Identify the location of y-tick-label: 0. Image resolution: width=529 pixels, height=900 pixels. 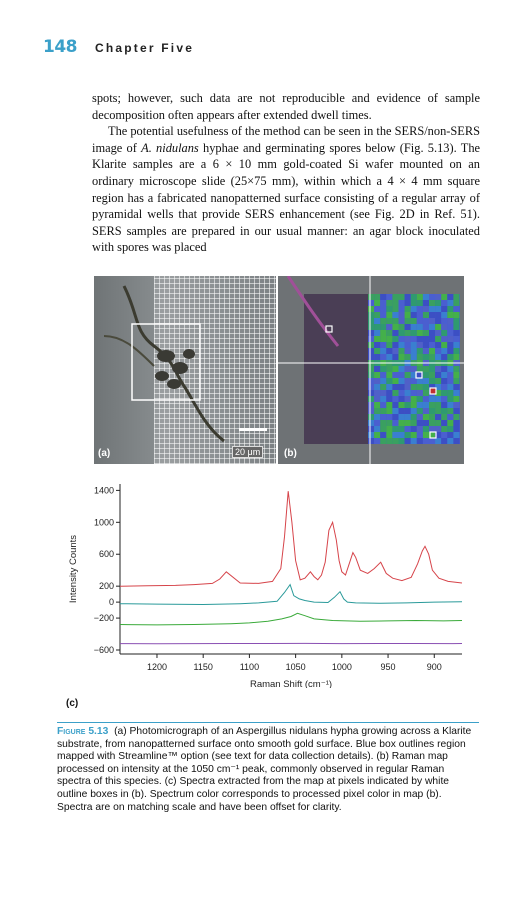
(111, 602).